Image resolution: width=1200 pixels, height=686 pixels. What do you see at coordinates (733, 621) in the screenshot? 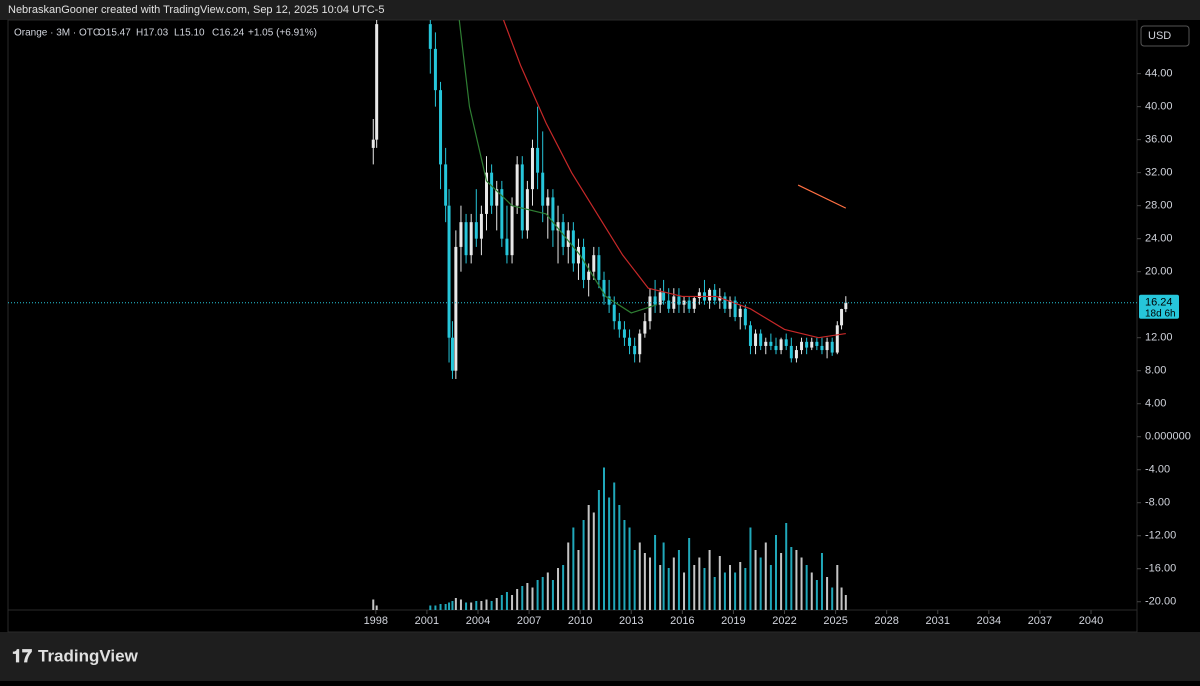
I see `x-tick-label: 2019` at bounding box center [733, 621].